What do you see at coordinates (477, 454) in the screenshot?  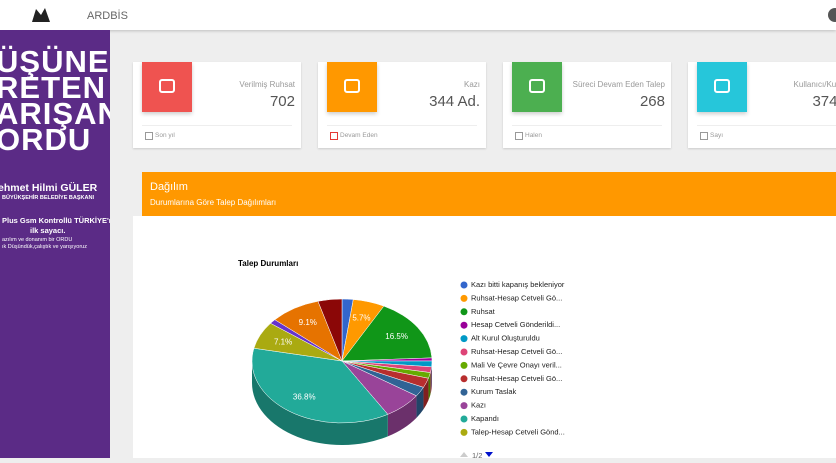 I see `legend-page: 1/2` at bounding box center [477, 454].